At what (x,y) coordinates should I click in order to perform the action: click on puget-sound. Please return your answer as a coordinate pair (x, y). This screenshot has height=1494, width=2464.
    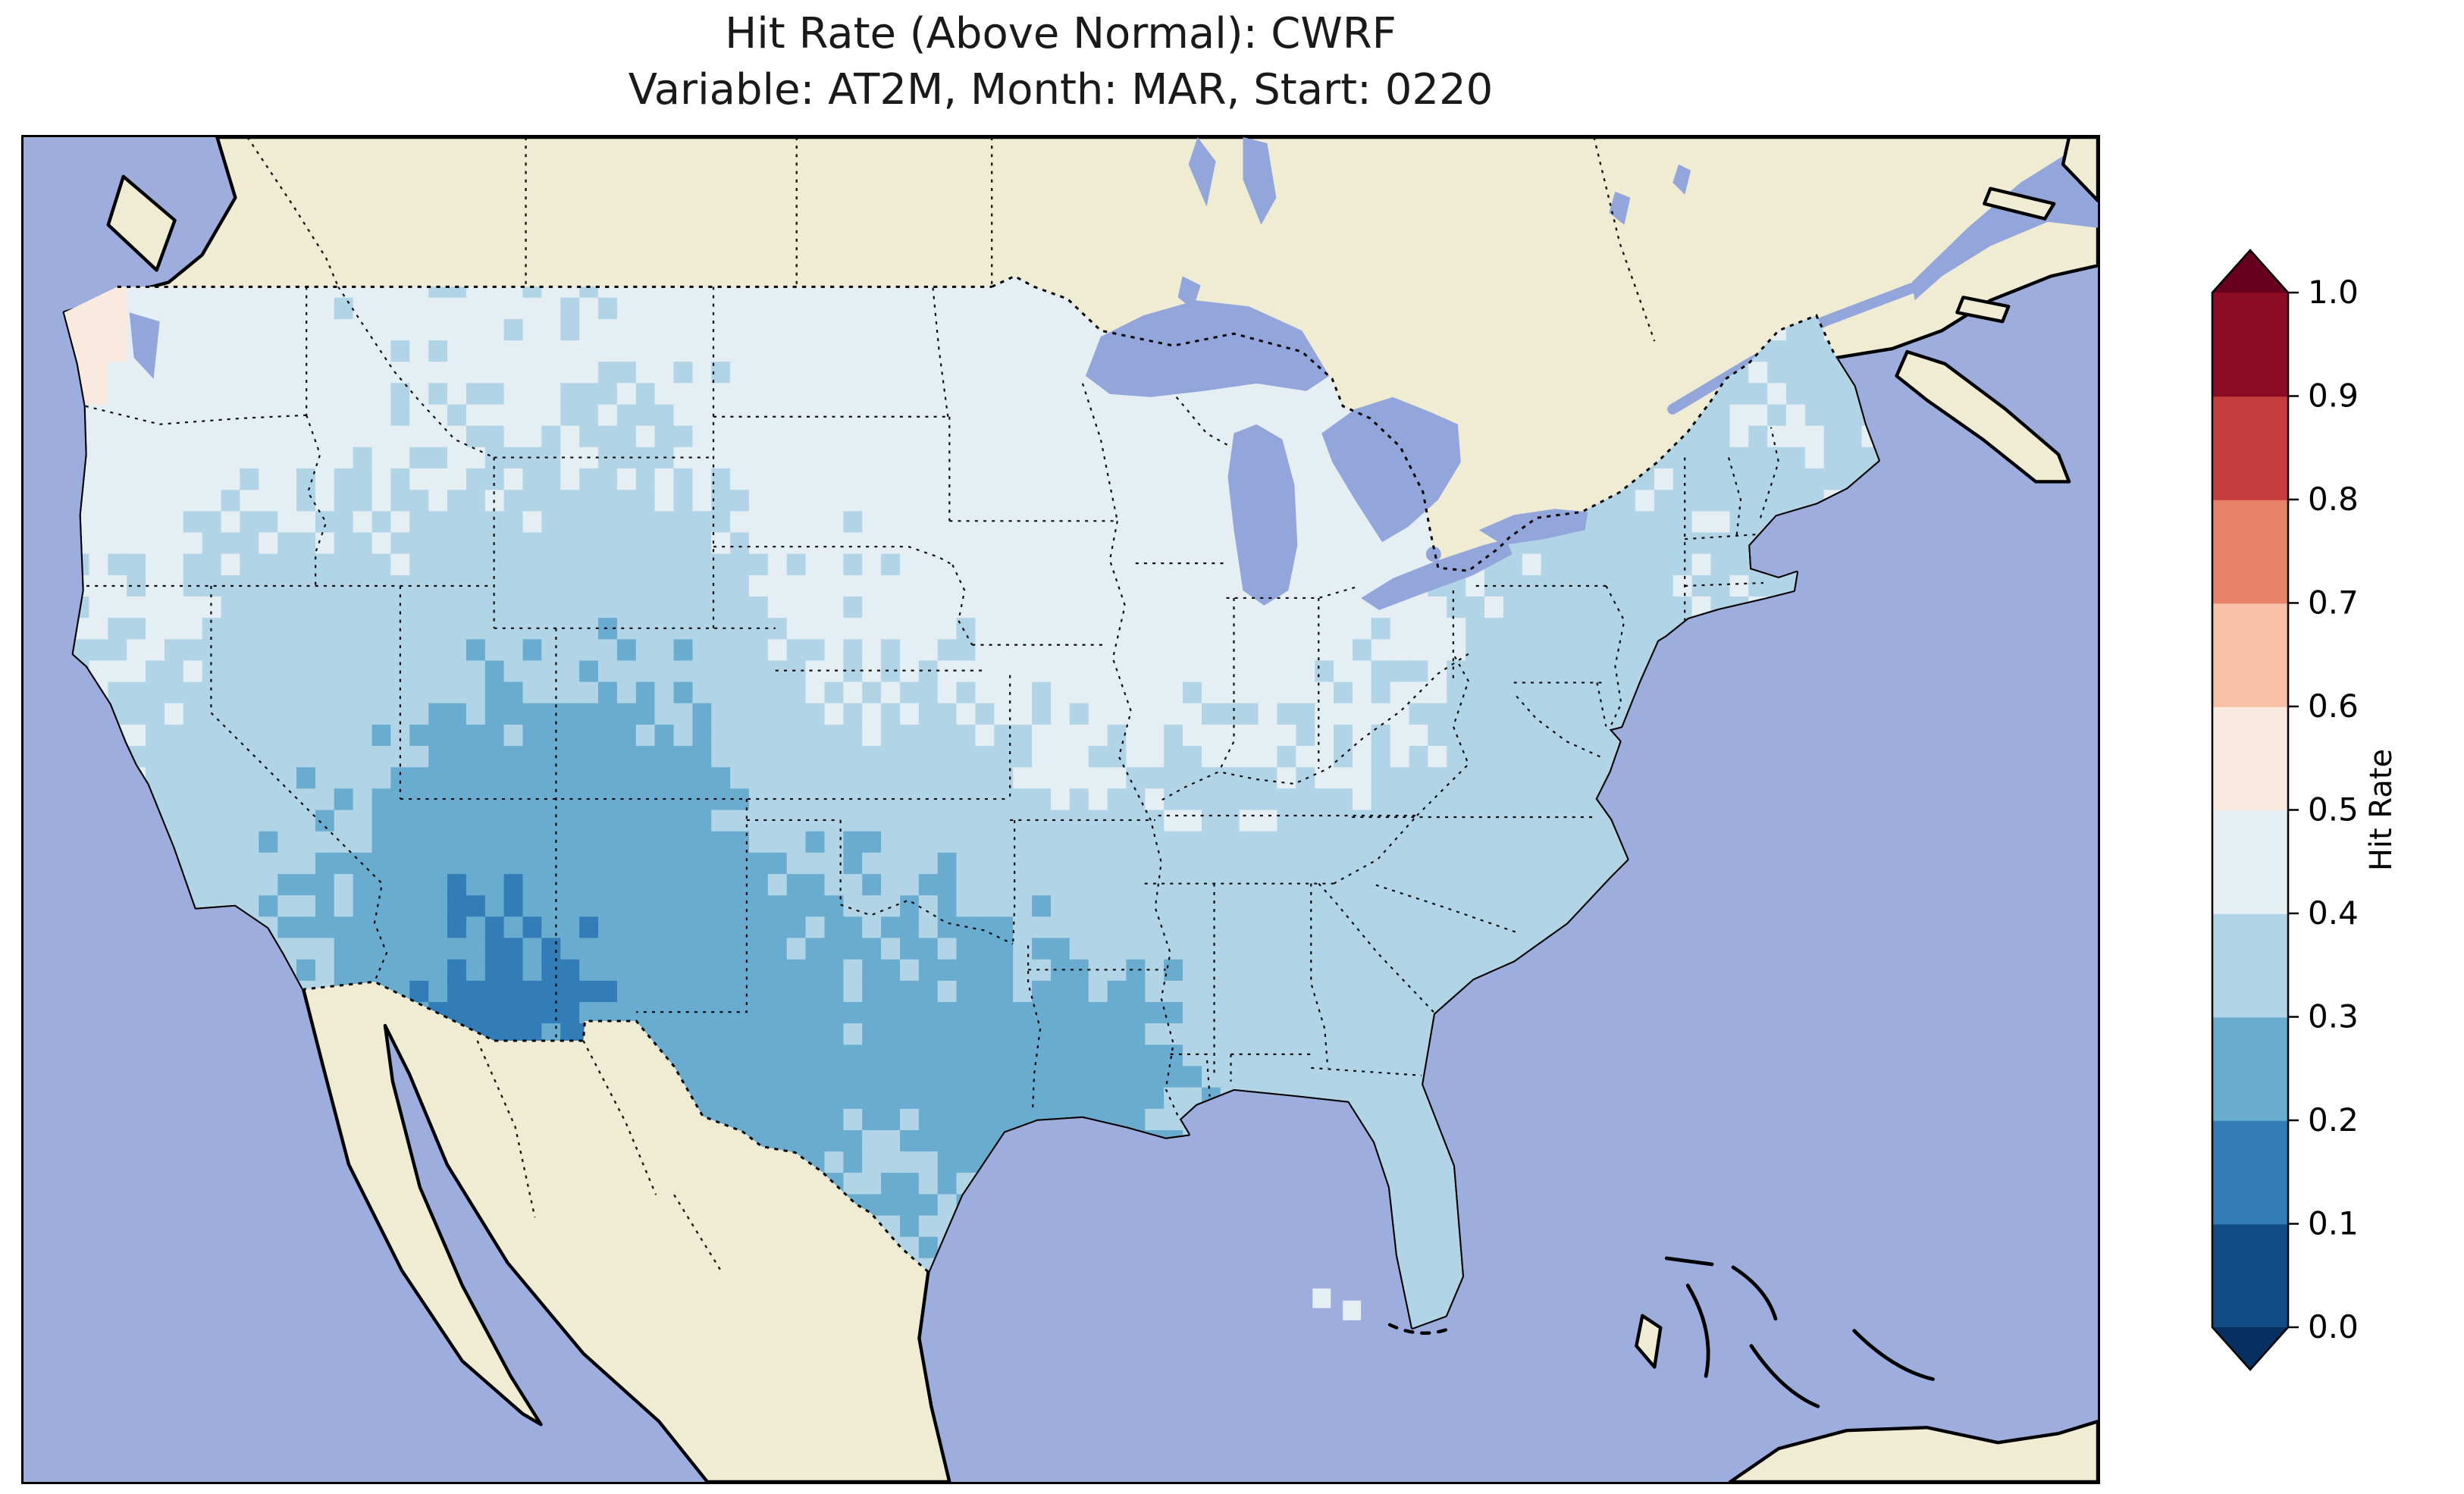
    Looking at the image, I should click on (144, 345).